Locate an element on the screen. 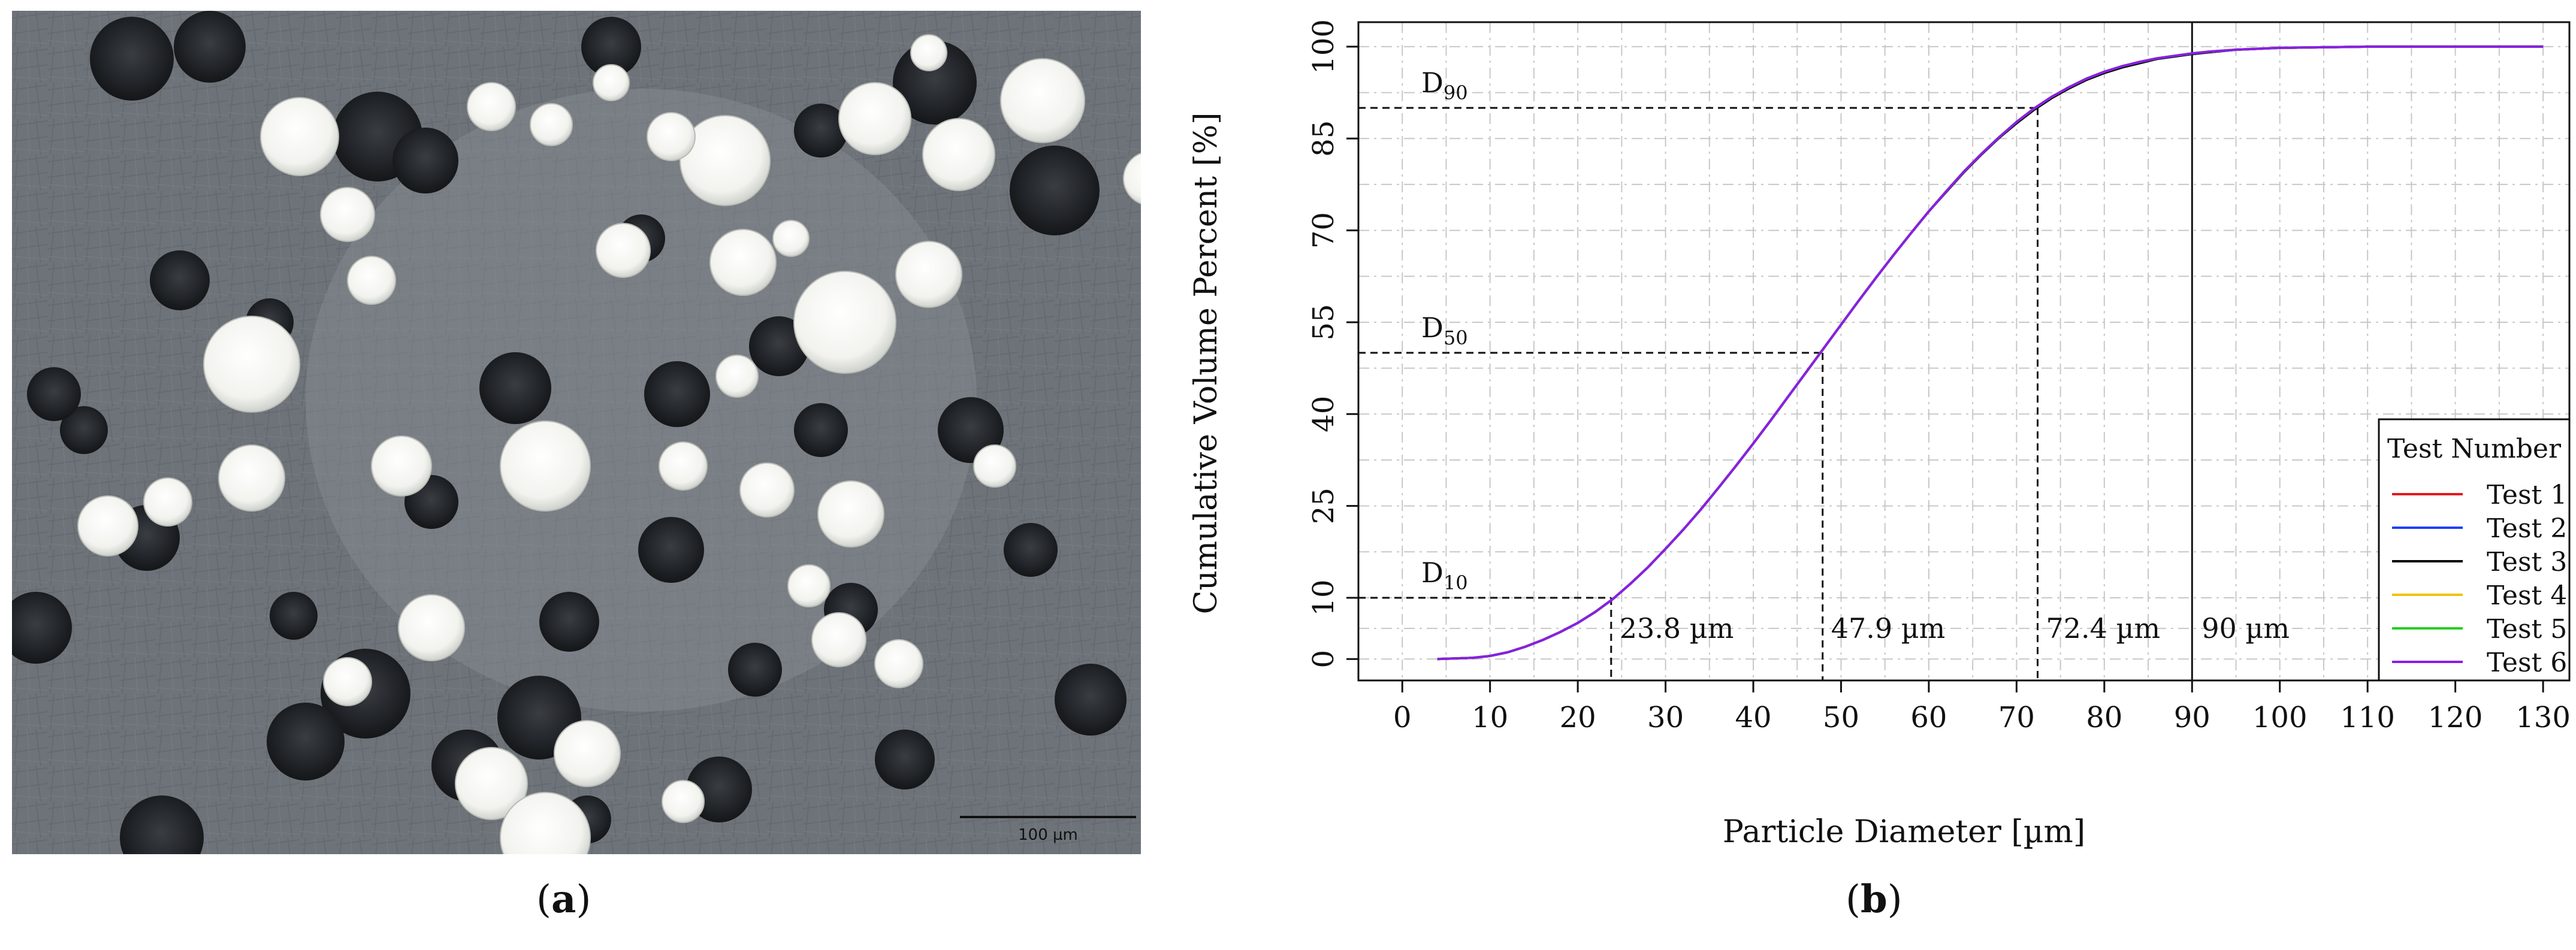  legend-label-4: Test 4 is located at coordinates (2527, 595).